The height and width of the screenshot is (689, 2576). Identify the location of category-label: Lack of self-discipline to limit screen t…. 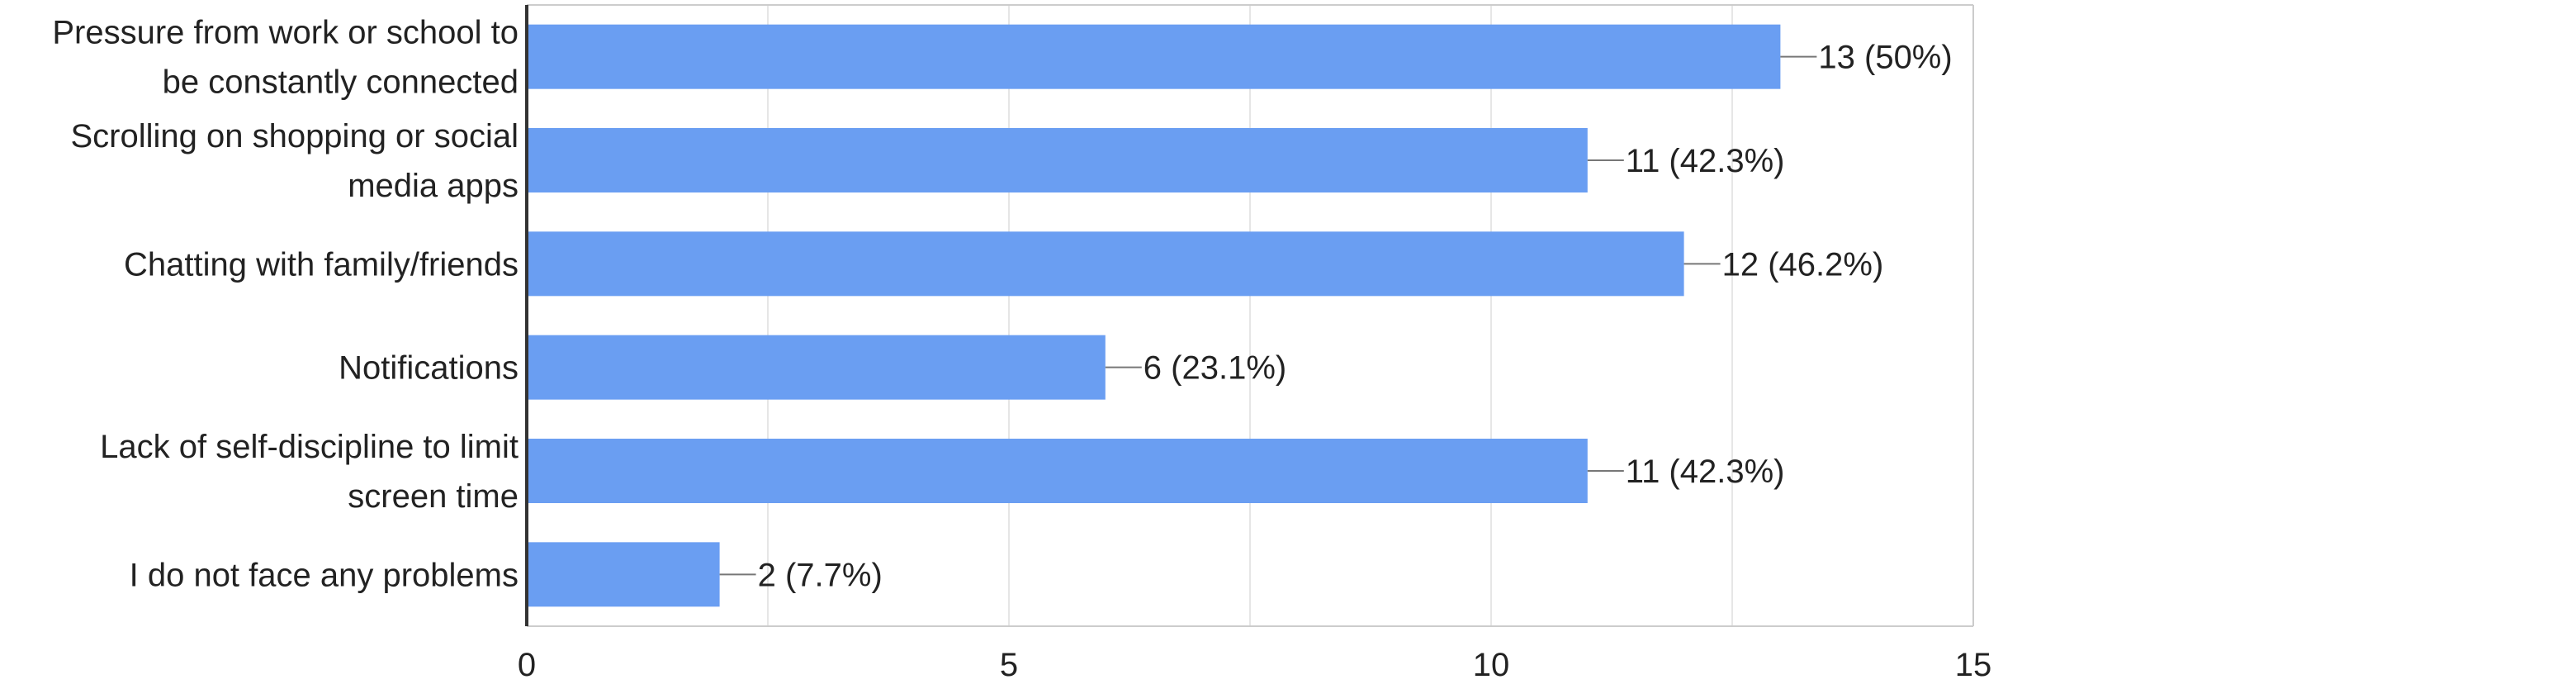
(309, 472).